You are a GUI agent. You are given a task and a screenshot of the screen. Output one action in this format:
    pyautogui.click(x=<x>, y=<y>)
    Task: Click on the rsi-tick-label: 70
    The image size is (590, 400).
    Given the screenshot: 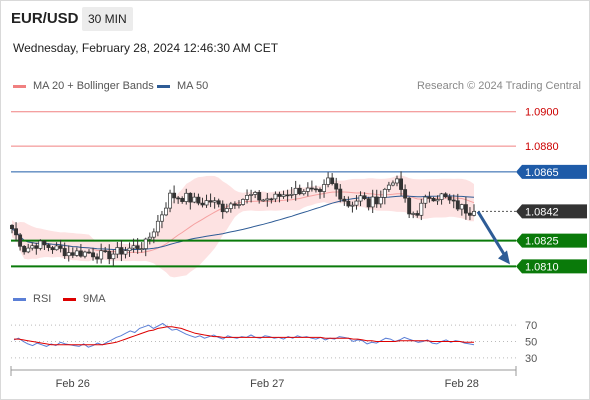 What is the action you would take?
    pyautogui.click(x=531, y=326)
    